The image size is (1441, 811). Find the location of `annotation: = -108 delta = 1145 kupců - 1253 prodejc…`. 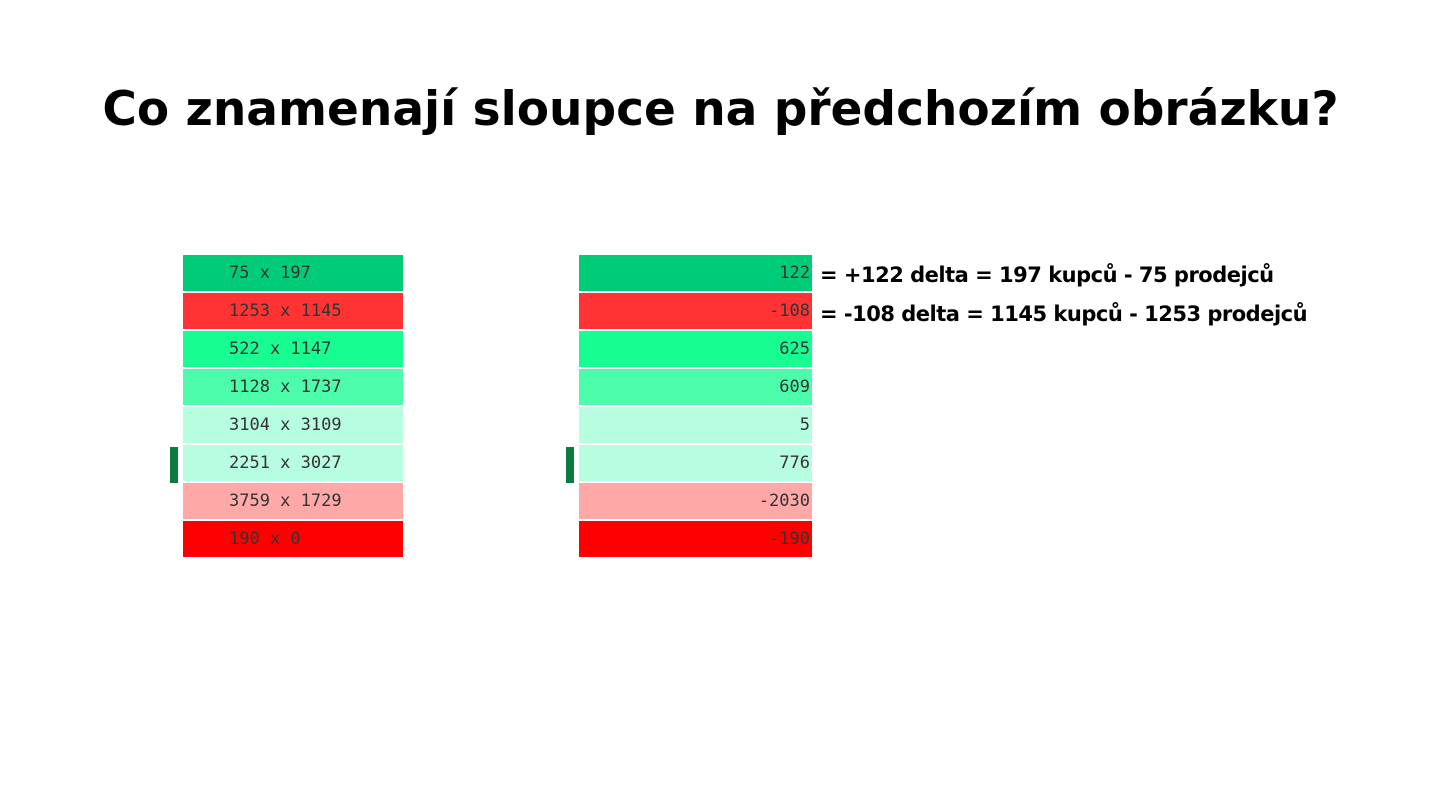

annotation: = -108 delta = 1145 kupců - 1253 prodejc… is located at coordinates (1064, 314).